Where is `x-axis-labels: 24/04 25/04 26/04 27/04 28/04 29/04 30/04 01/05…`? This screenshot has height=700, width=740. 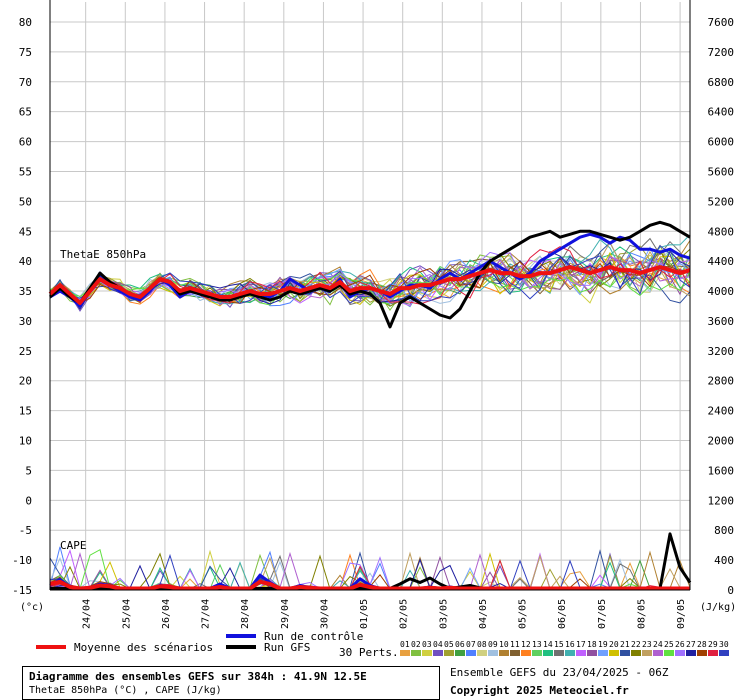
x-axis-labels: 24/04 25/04 26/04 27/04 28/04 29/04 30/04 01/05… is located at coordinates (384, 614).